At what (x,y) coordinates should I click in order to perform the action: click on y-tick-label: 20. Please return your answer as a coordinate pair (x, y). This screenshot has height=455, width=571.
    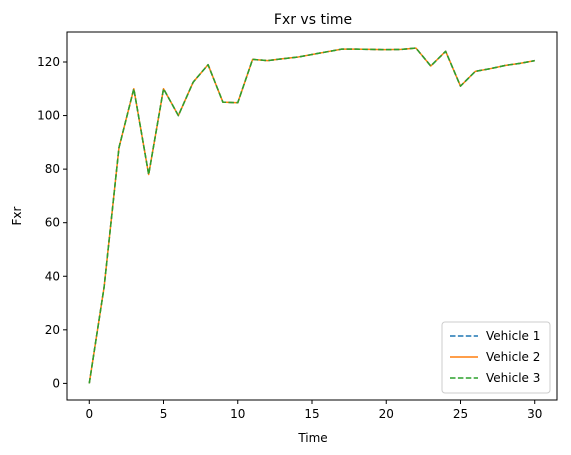
    Looking at the image, I should click on (52, 330).